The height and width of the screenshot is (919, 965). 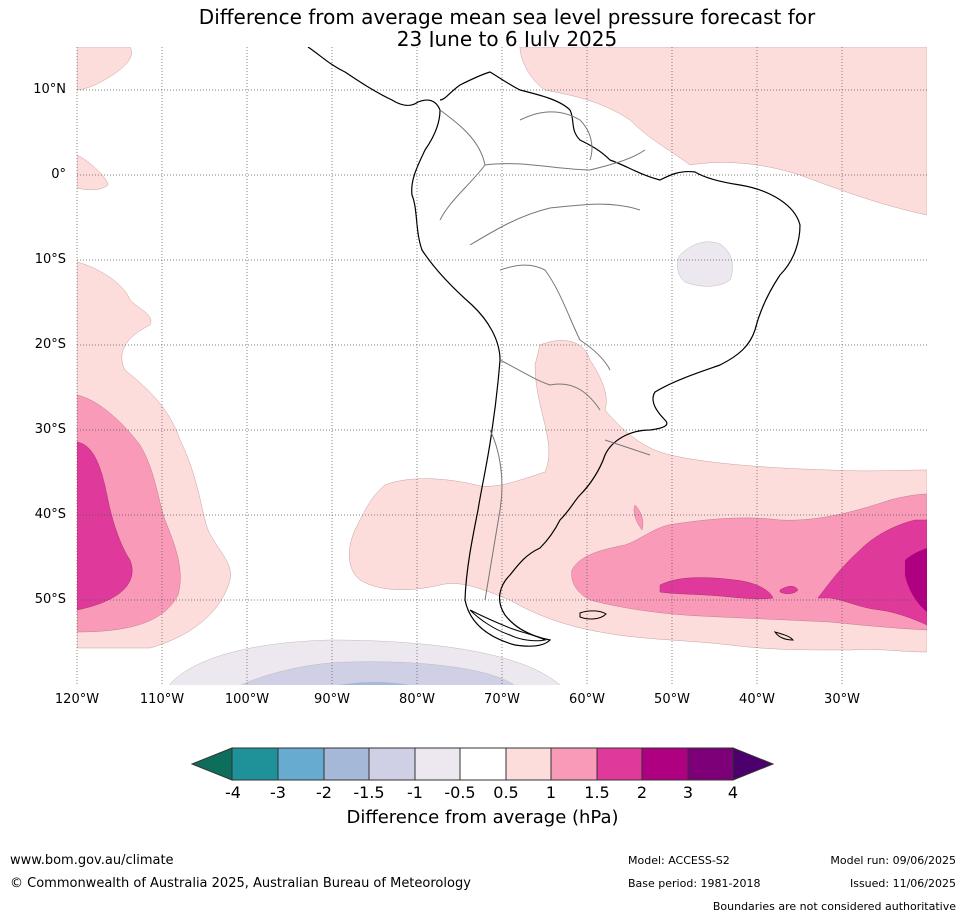 I want to click on latitude-label-10n: 10°N, so click(x=49, y=89).